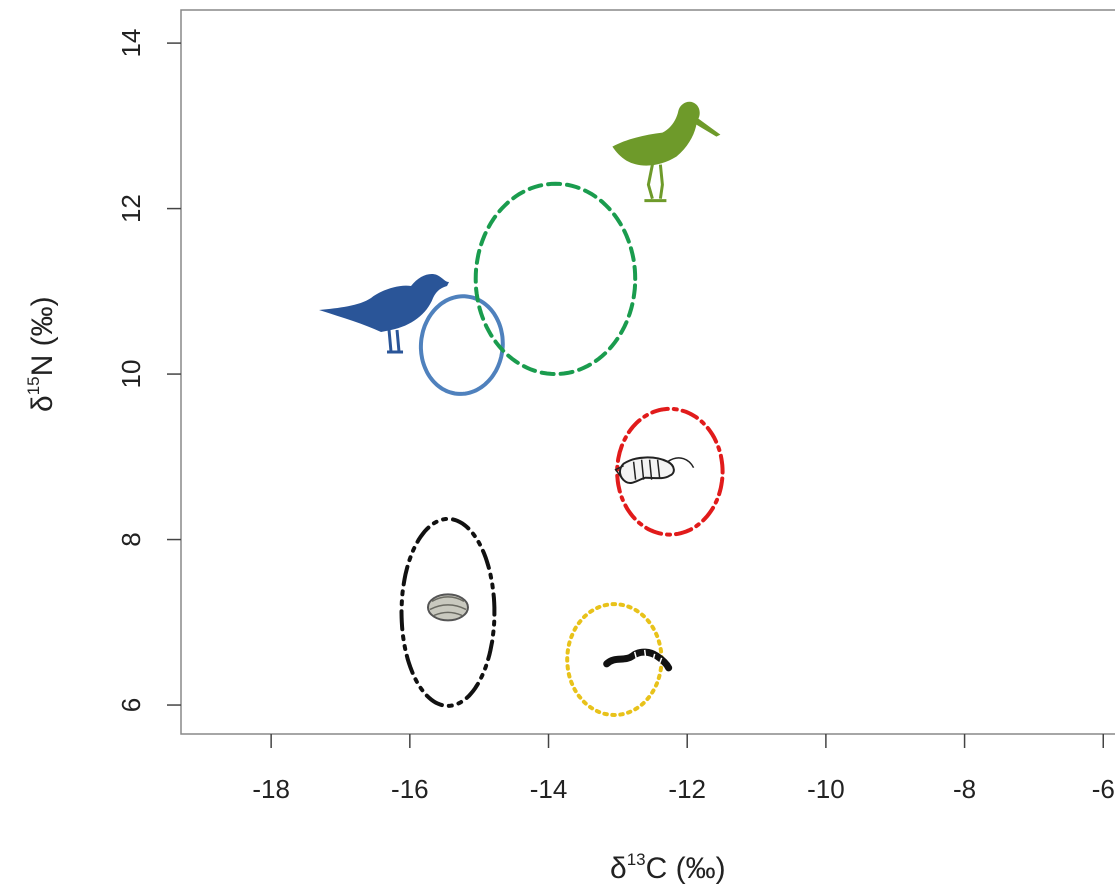 Image resolution: width=1115 pixels, height=888 pixels. I want to click on x-tick-label: -18, so click(271, 789).